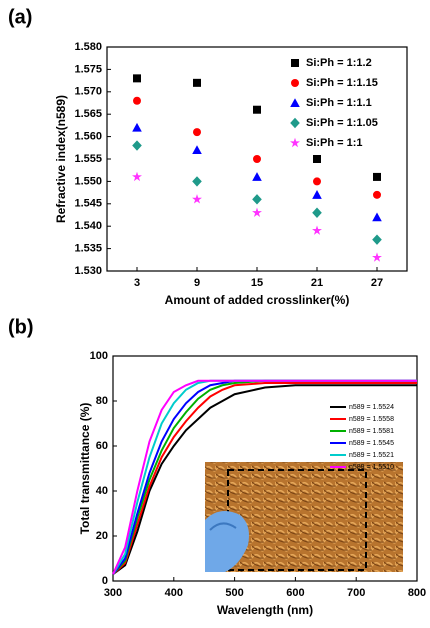 Image resolution: width=430 pixels, height=628 pixels. Describe the element at coordinates (371, 467) in the screenshot. I see `legend-label: n589 = 1.5510` at that location.